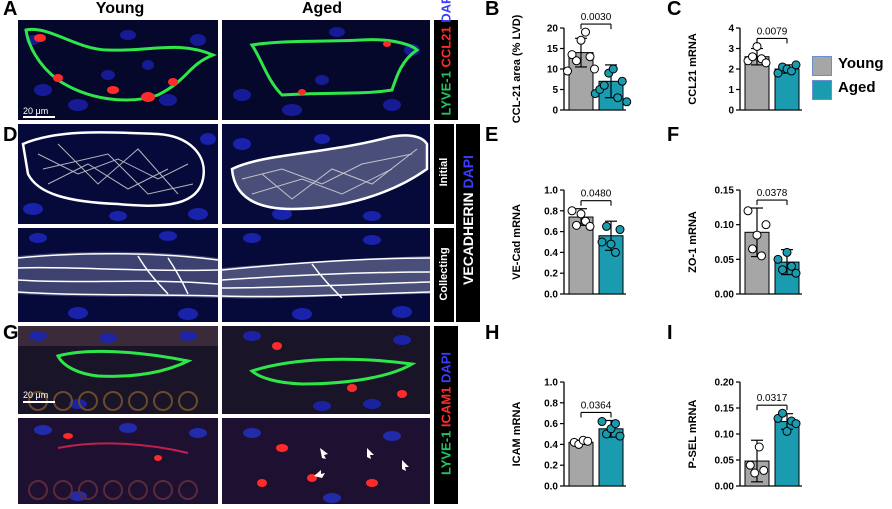 This screenshot has width=892, height=509. I want to click on scale-bar-label-g: 20 μm, so click(35, 395).